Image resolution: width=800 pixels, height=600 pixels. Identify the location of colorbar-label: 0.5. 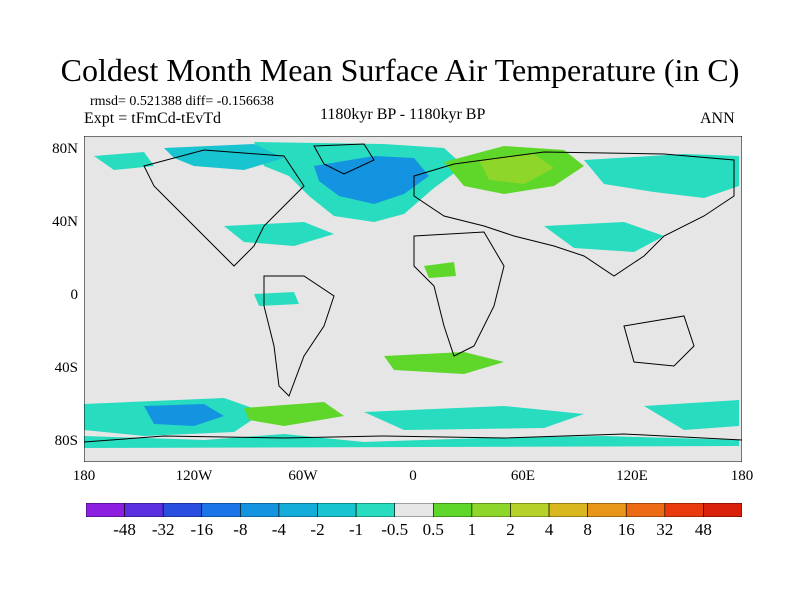
(433, 529).